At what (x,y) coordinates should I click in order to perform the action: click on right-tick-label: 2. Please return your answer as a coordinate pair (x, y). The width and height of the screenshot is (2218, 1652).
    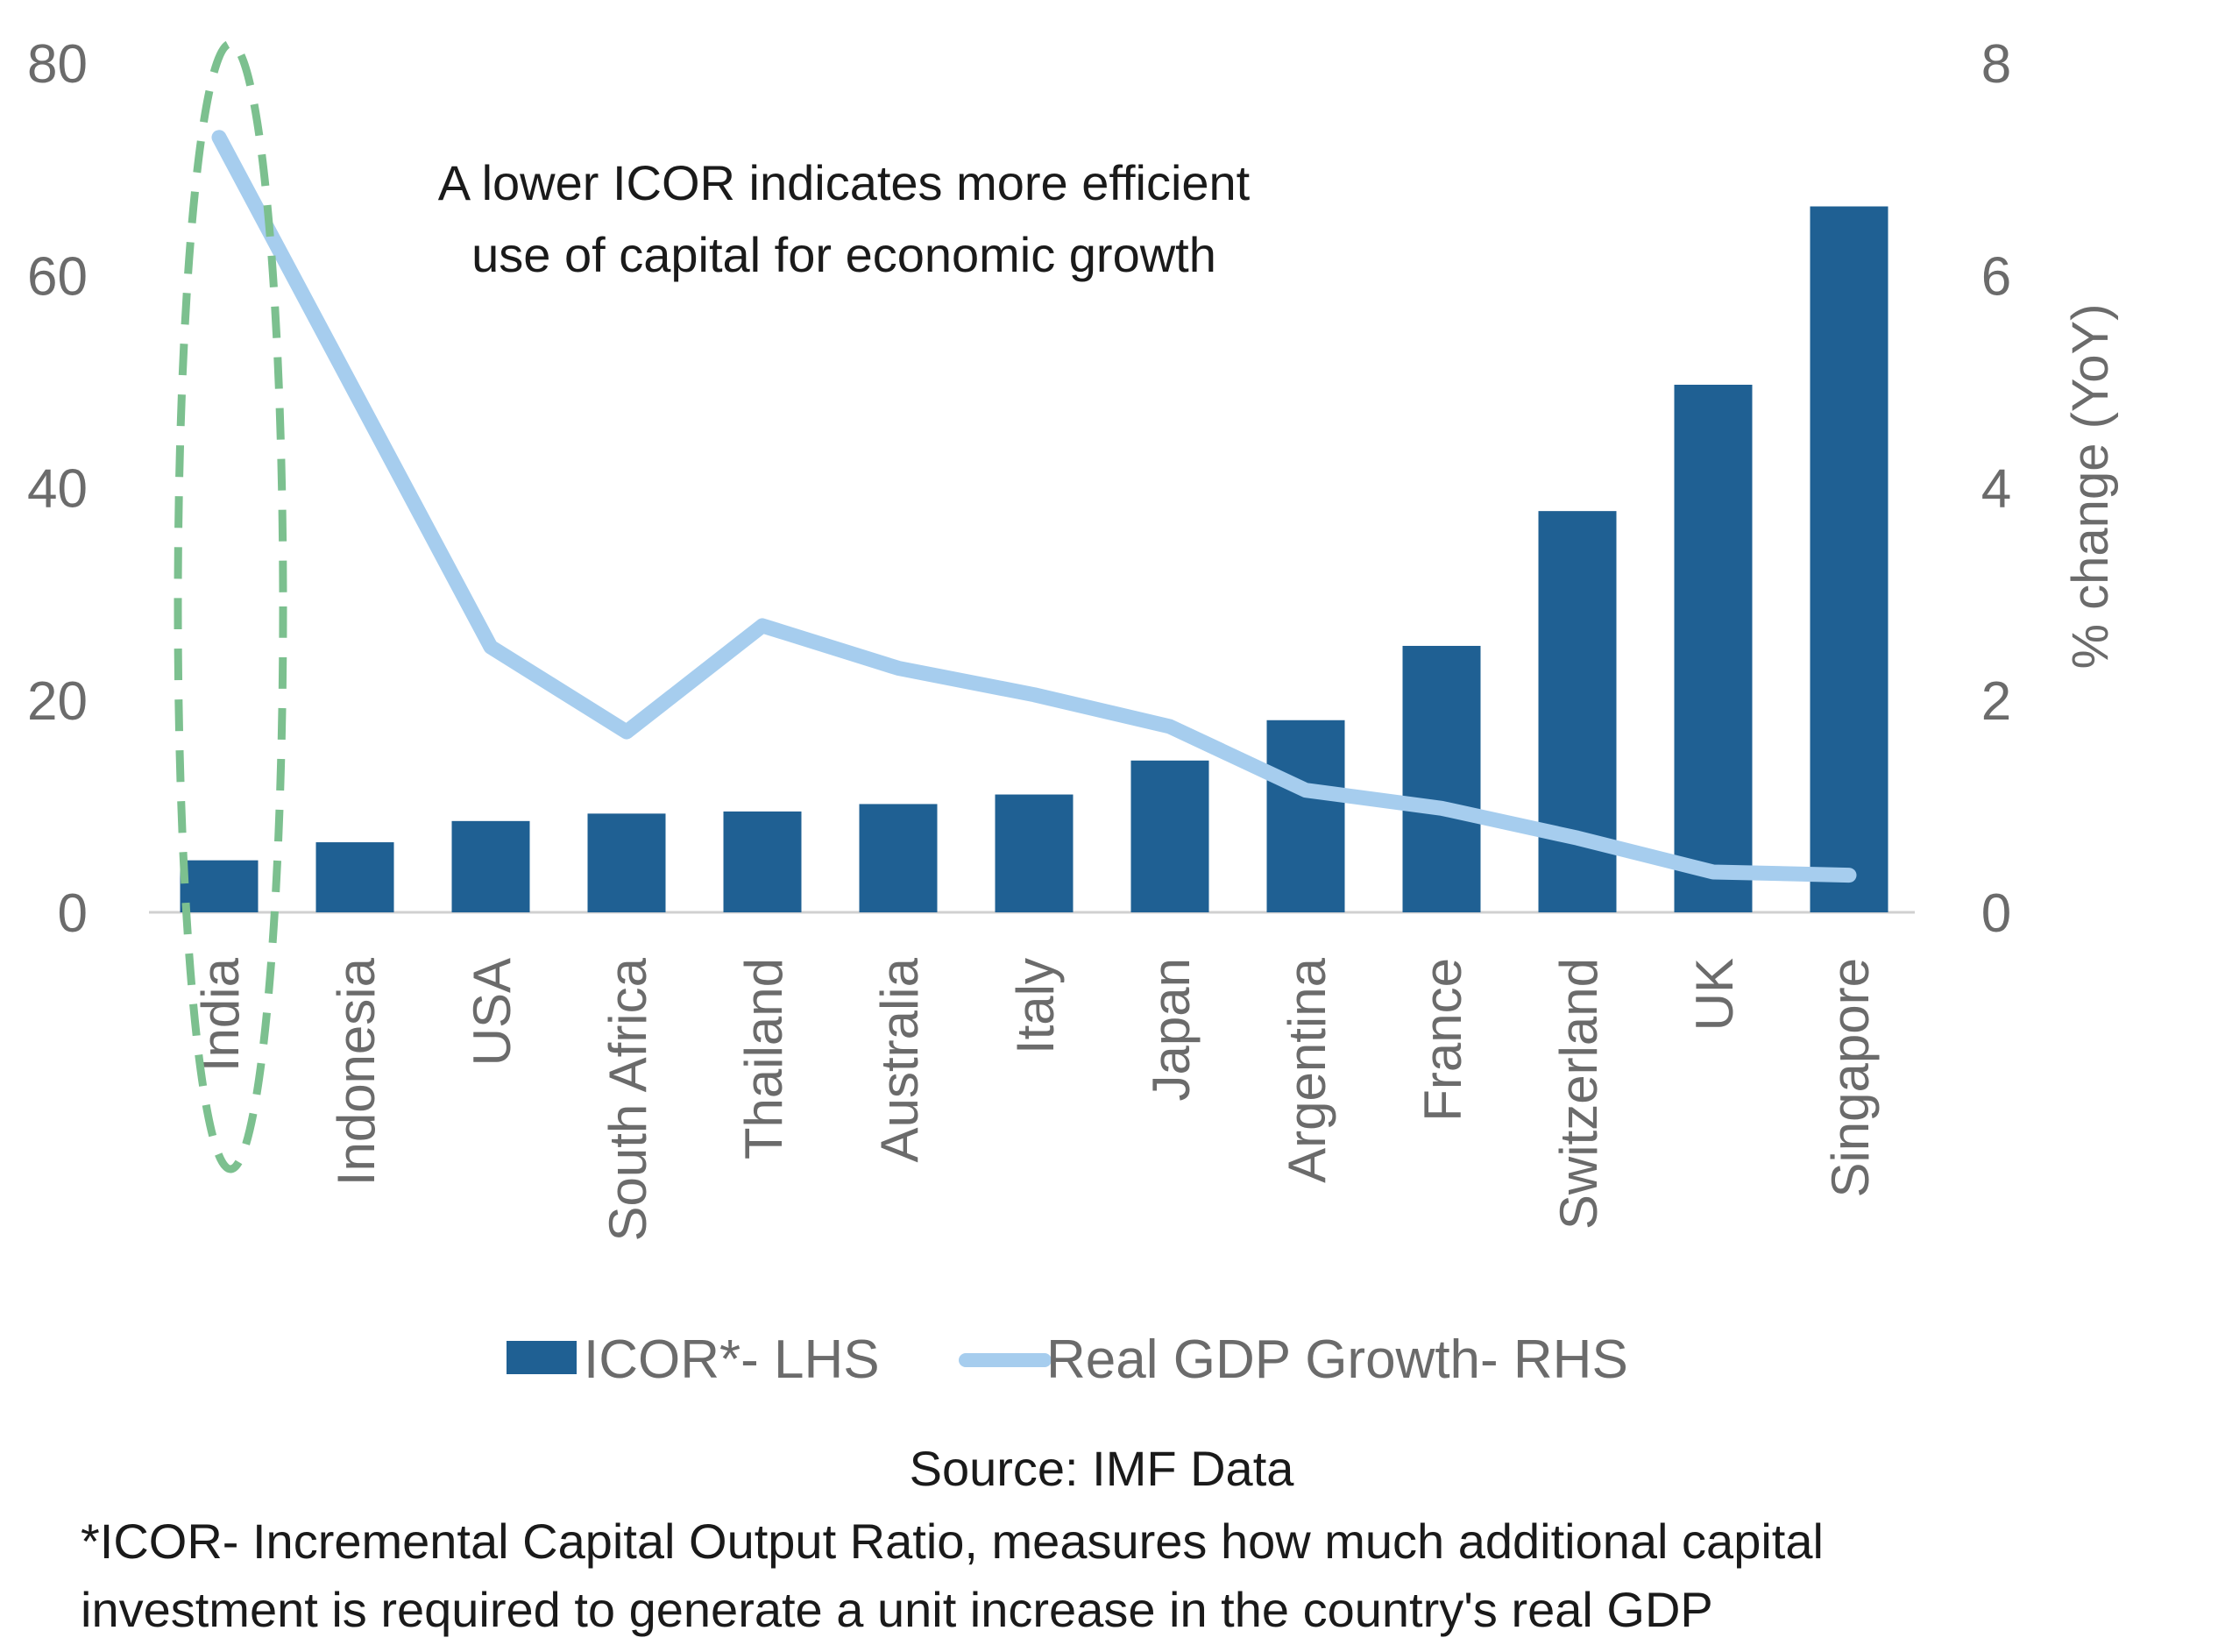
    Looking at the image, I should click on (1996, 701).